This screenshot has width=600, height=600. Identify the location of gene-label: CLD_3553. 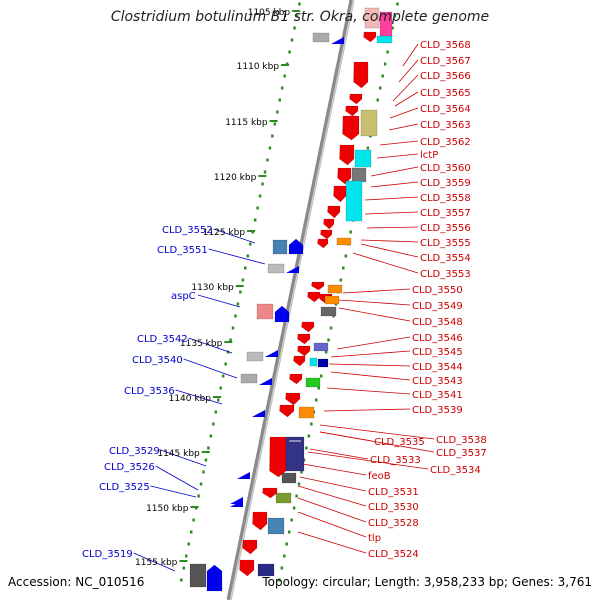
(445, 274).